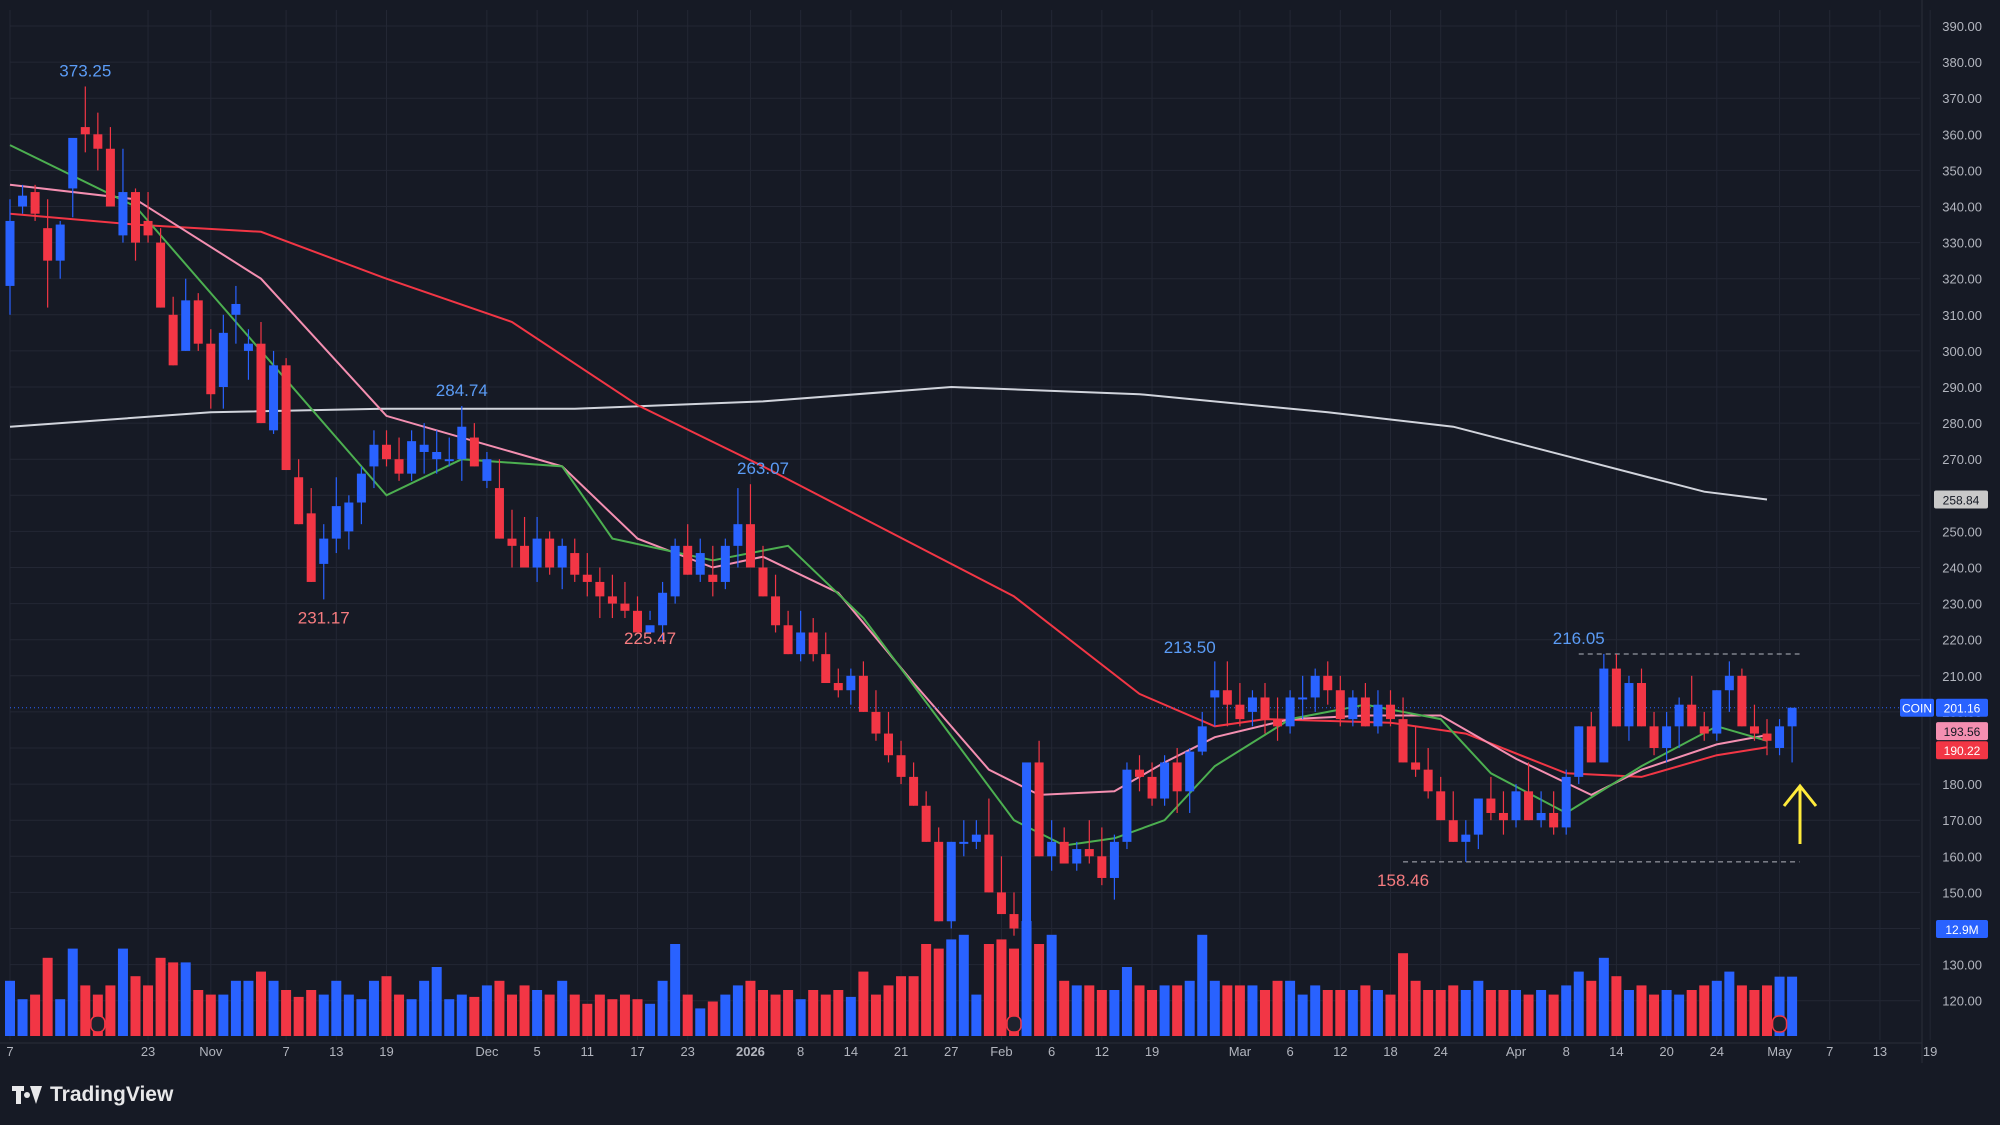  Describe the element at coordinates (1566, 1051) in the screenshot. I see `time-tick-label: 8` at that location.